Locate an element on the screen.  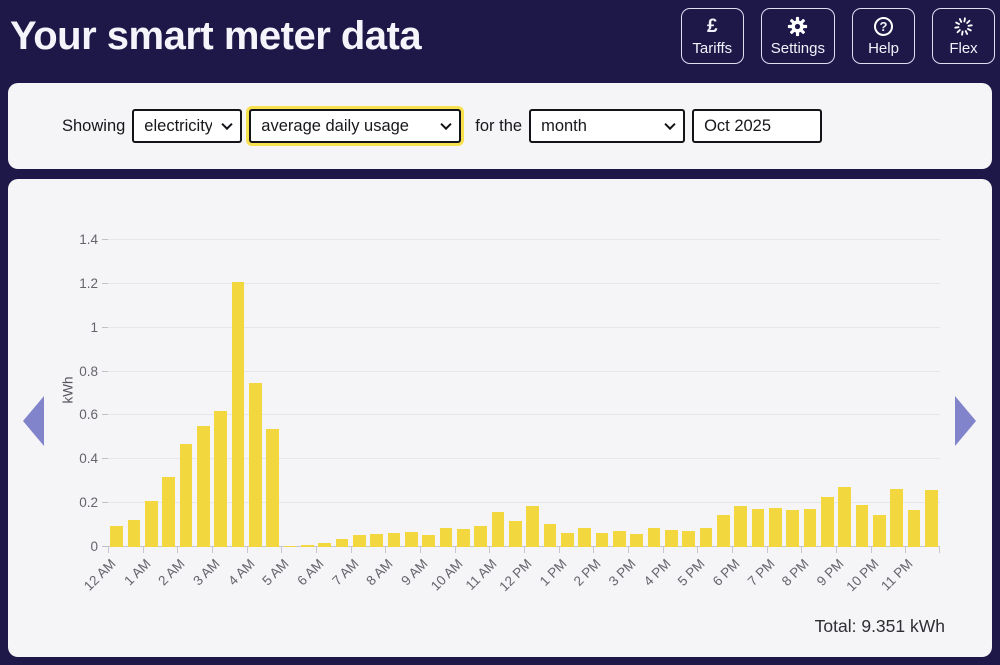
next-period-button is located at coordinates (965, 421).